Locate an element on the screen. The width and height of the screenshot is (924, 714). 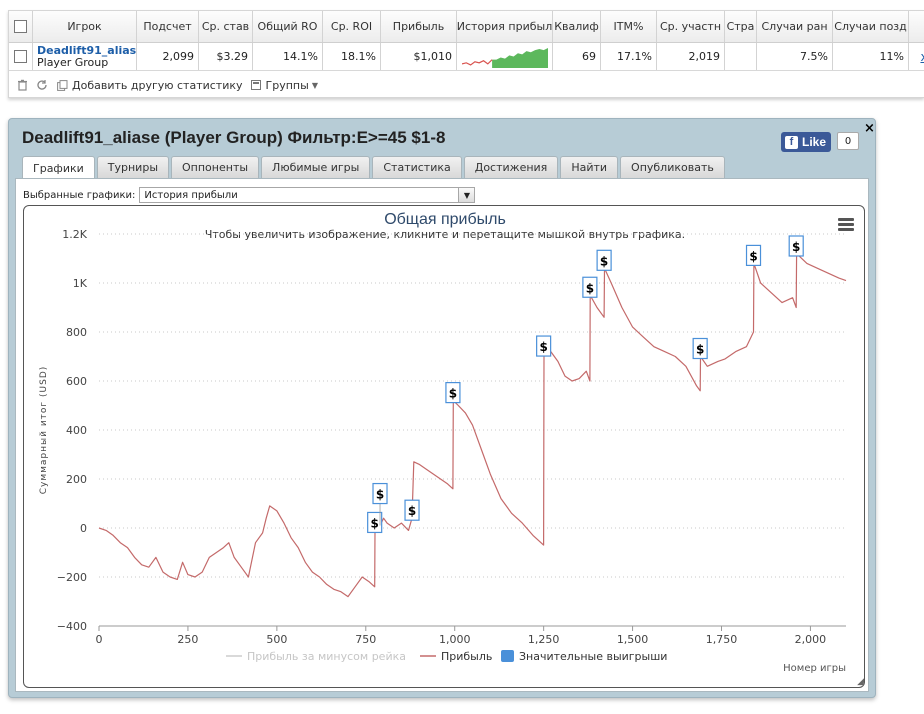
cell-count: 2,099 is located at coordinates (168, 56).